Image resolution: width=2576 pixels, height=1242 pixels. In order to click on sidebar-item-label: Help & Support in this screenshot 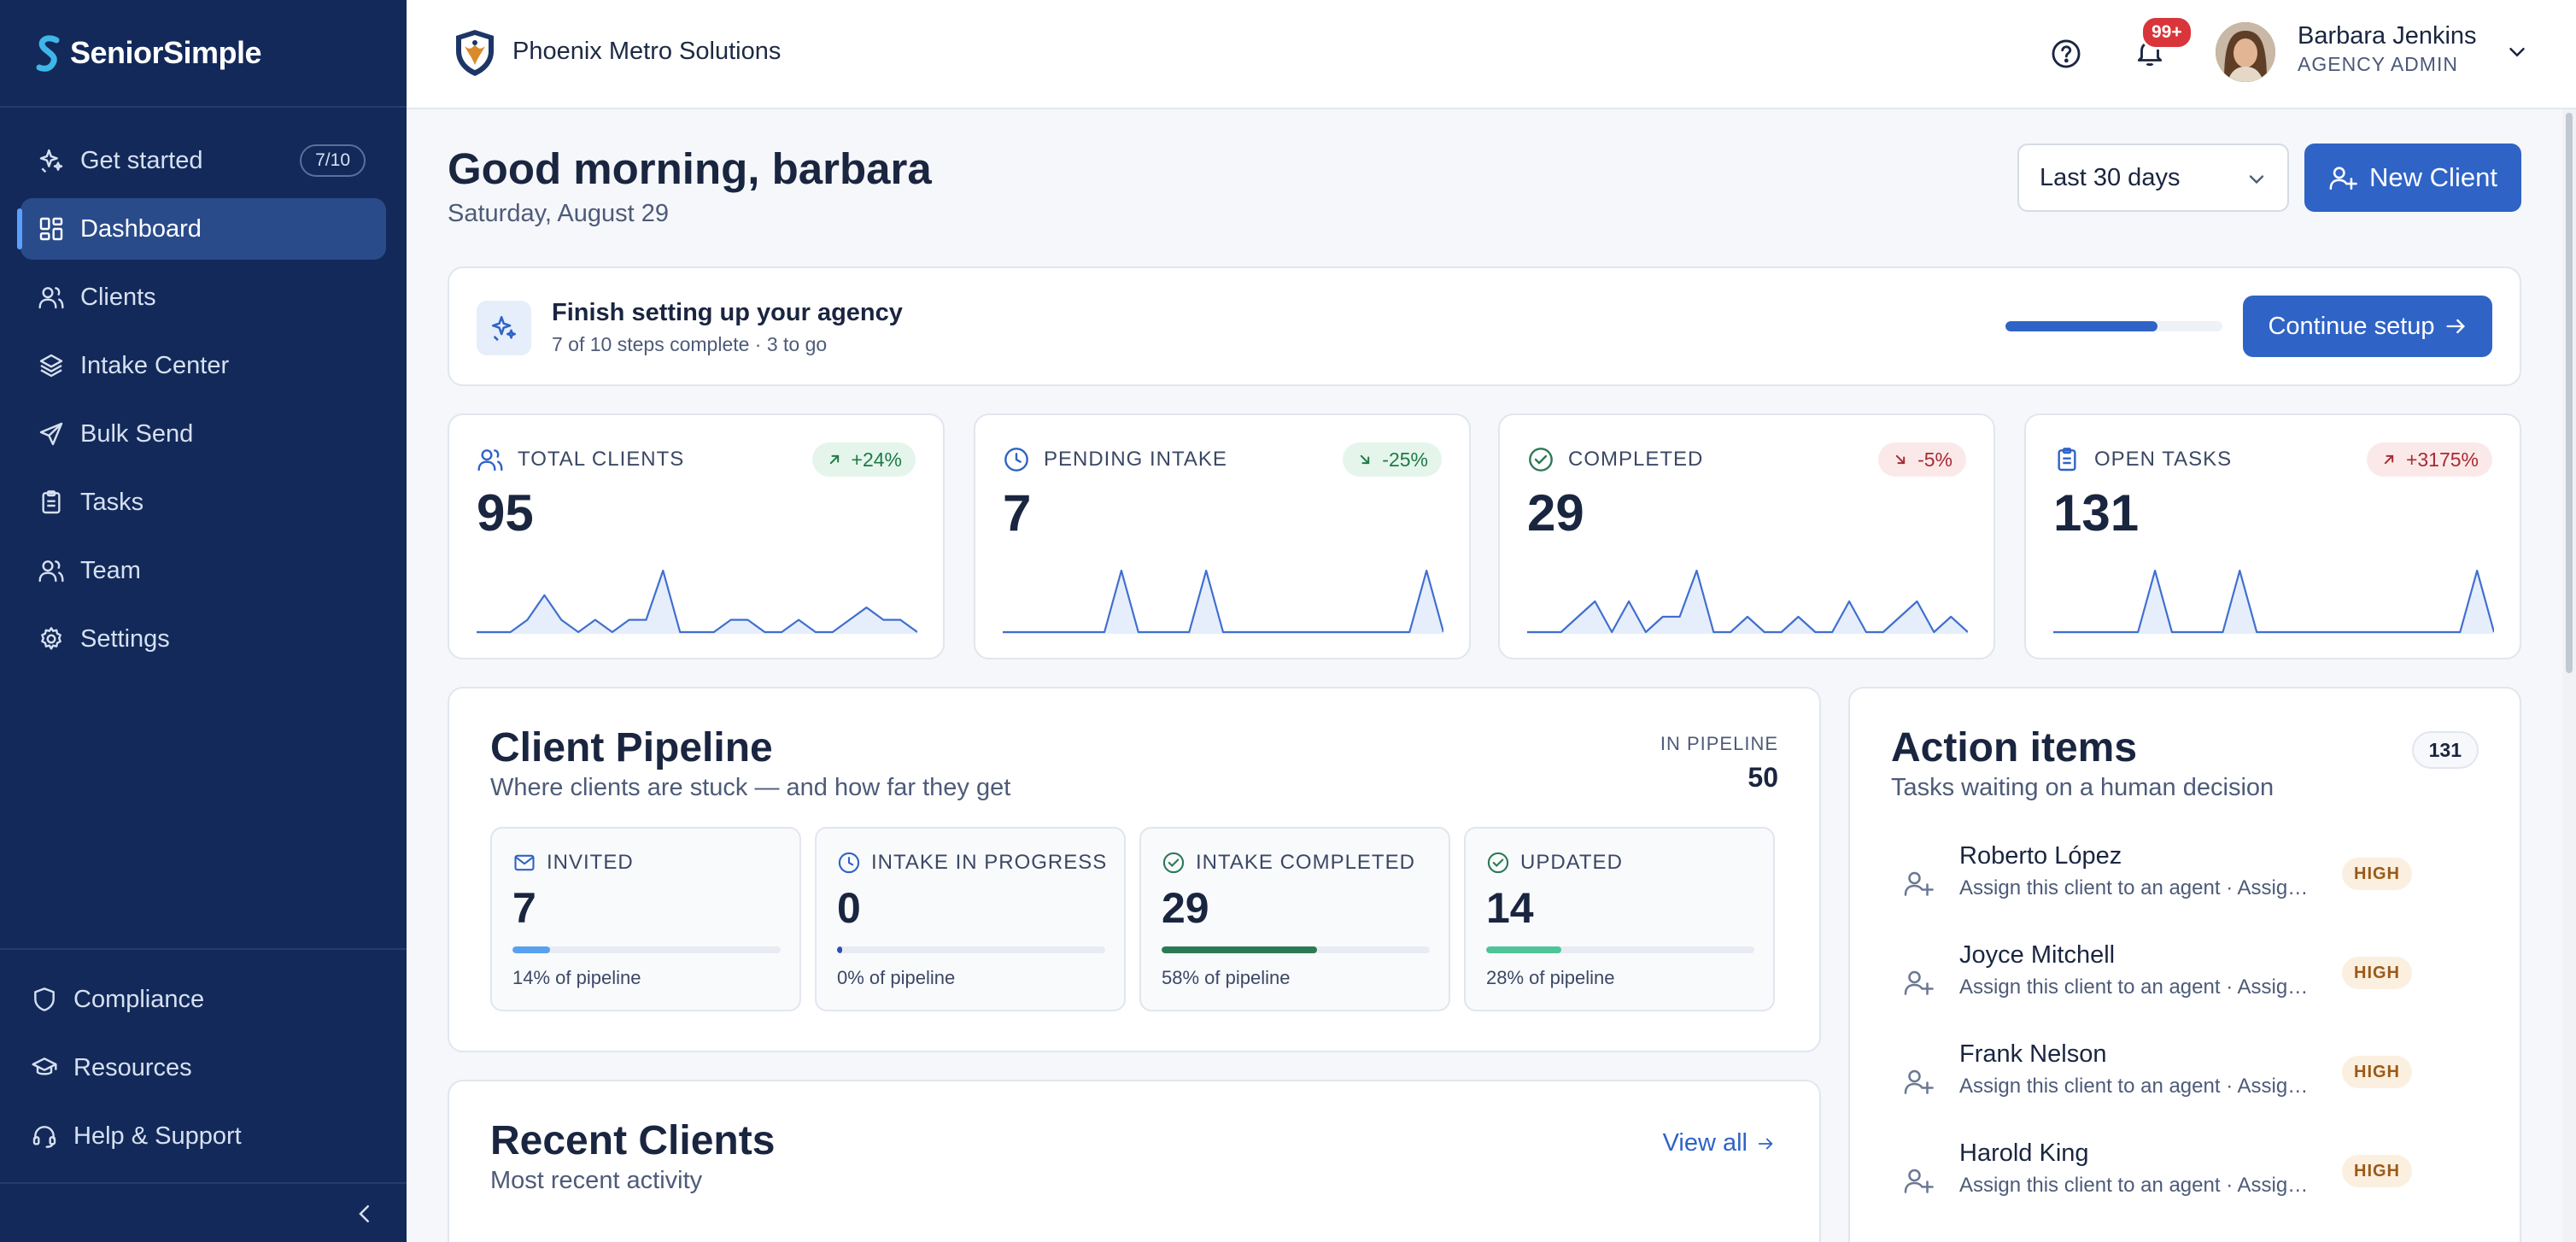, I will do `click(157, 1136)`.